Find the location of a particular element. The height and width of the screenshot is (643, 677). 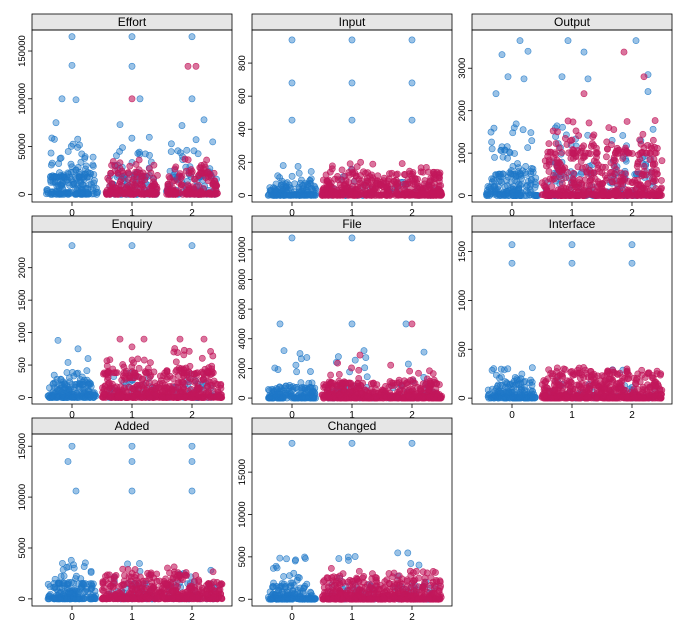

y-tick-label: 0 is located at coordinates (462, 195).